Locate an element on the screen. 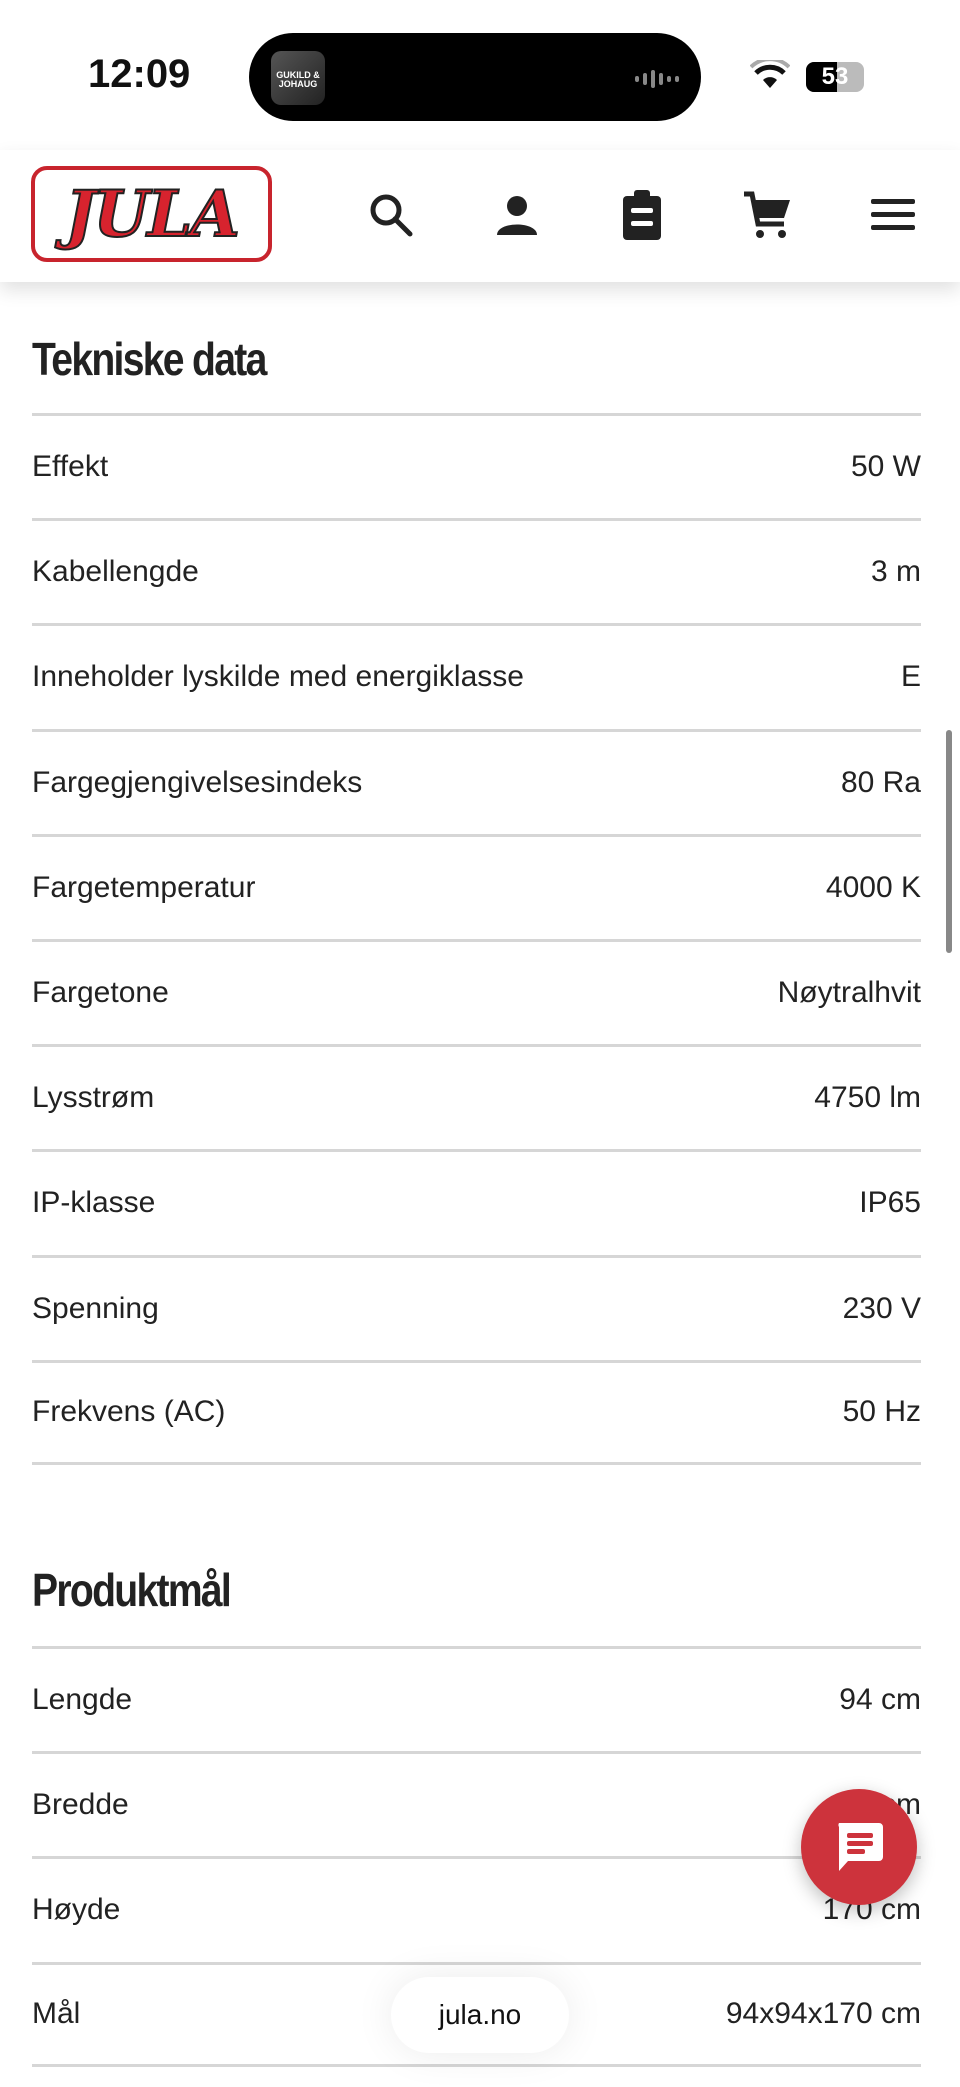 The image size is (960, 2087). jula-logo: JULA is located at coordinates (151, 214).